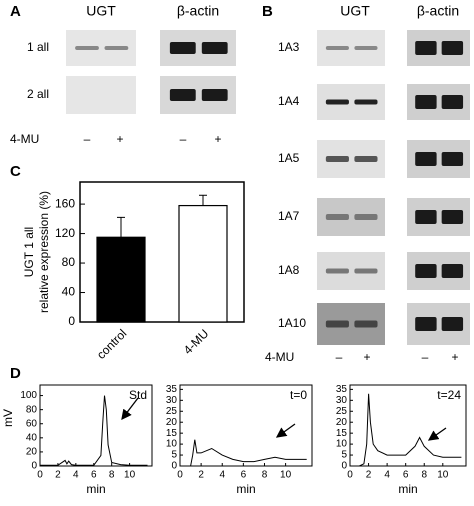  I want to click on y-tick-label: 120, so click(65, 233).